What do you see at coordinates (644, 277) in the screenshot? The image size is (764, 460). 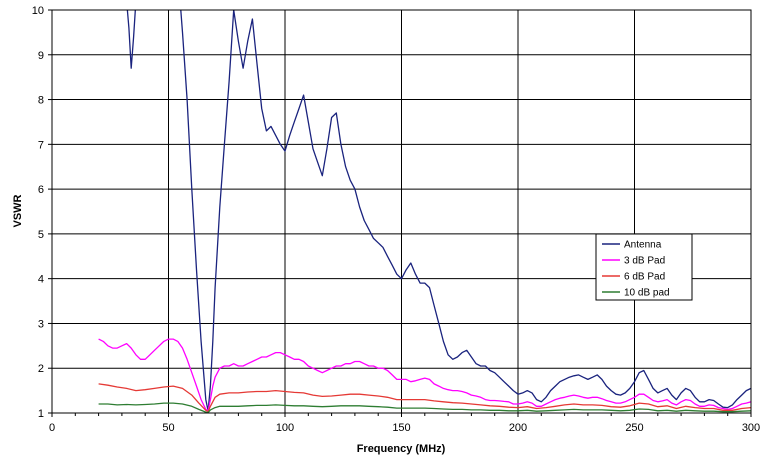 I see `legend-label: 6 dB Pad` at bounding box center [644, 277].